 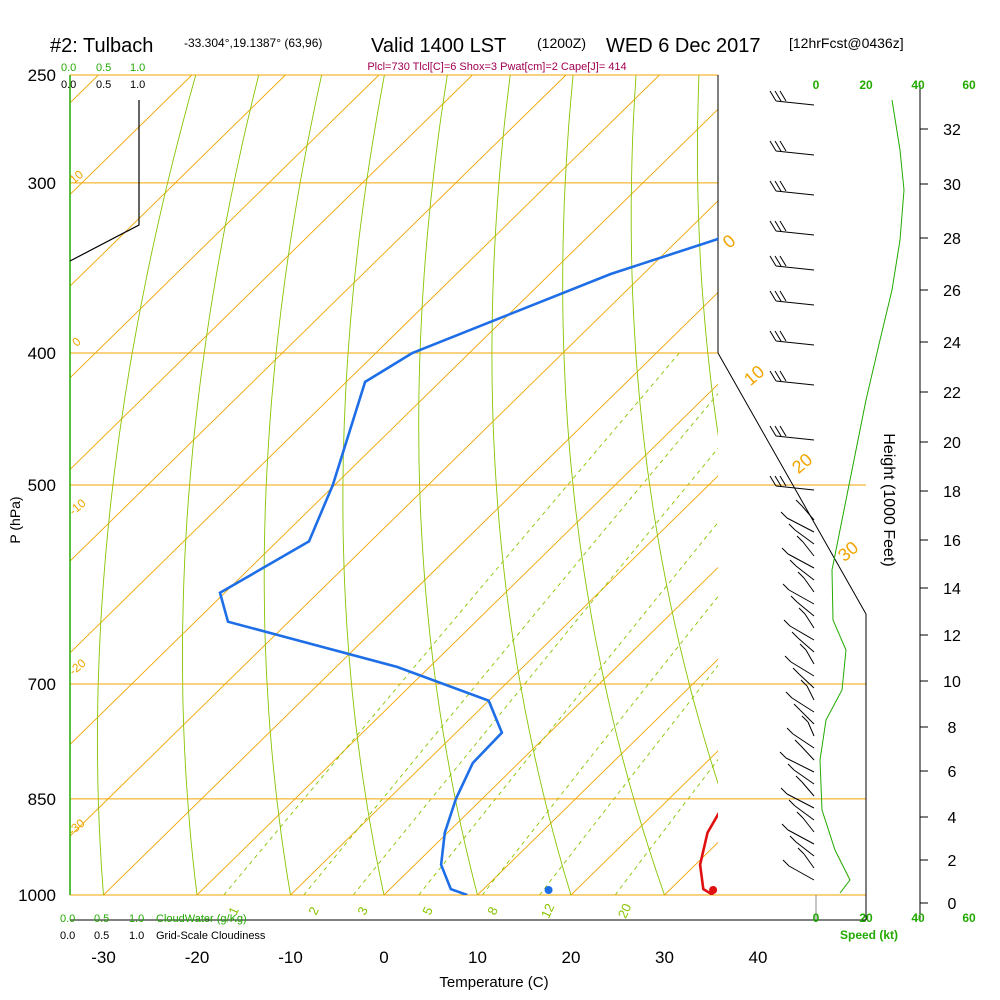 What do you see at coordinates (816, 918) in the screenshot?
I see `speed-tick-bottom: 0` at bounding box center [816, 918].